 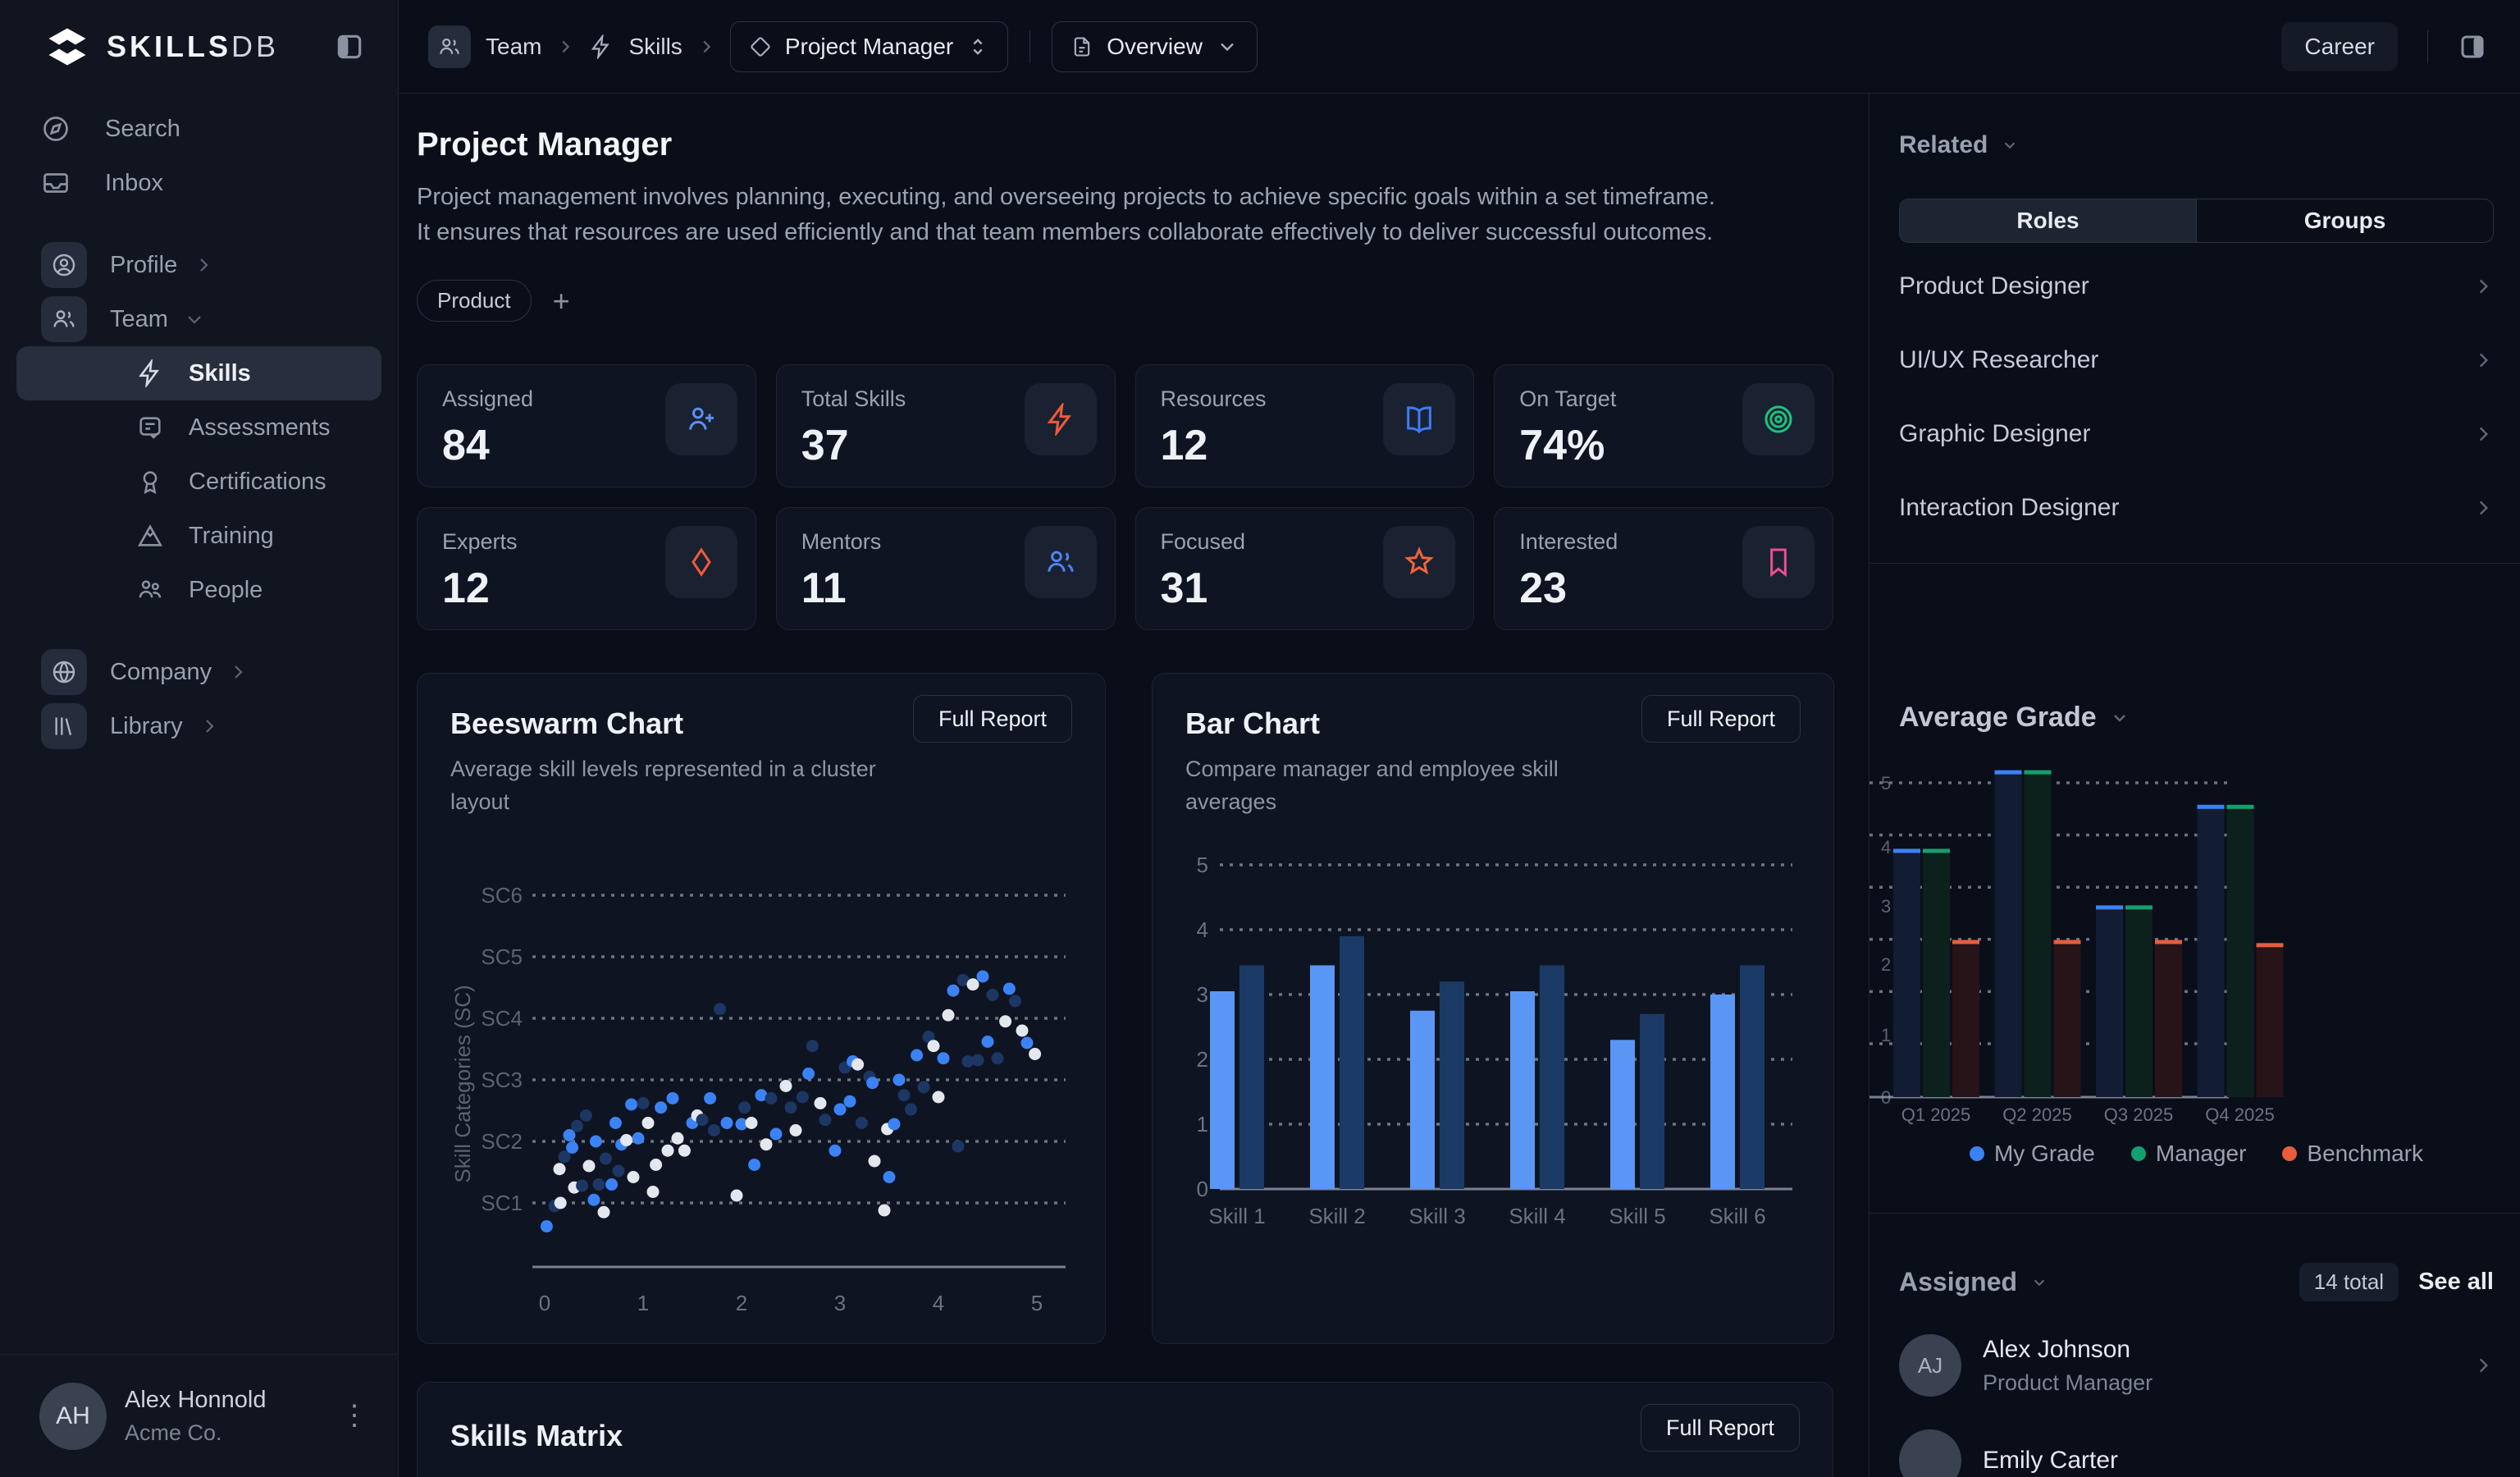 I want to click on sidebar-item-skills: Skills, so click(x=199, y=373).